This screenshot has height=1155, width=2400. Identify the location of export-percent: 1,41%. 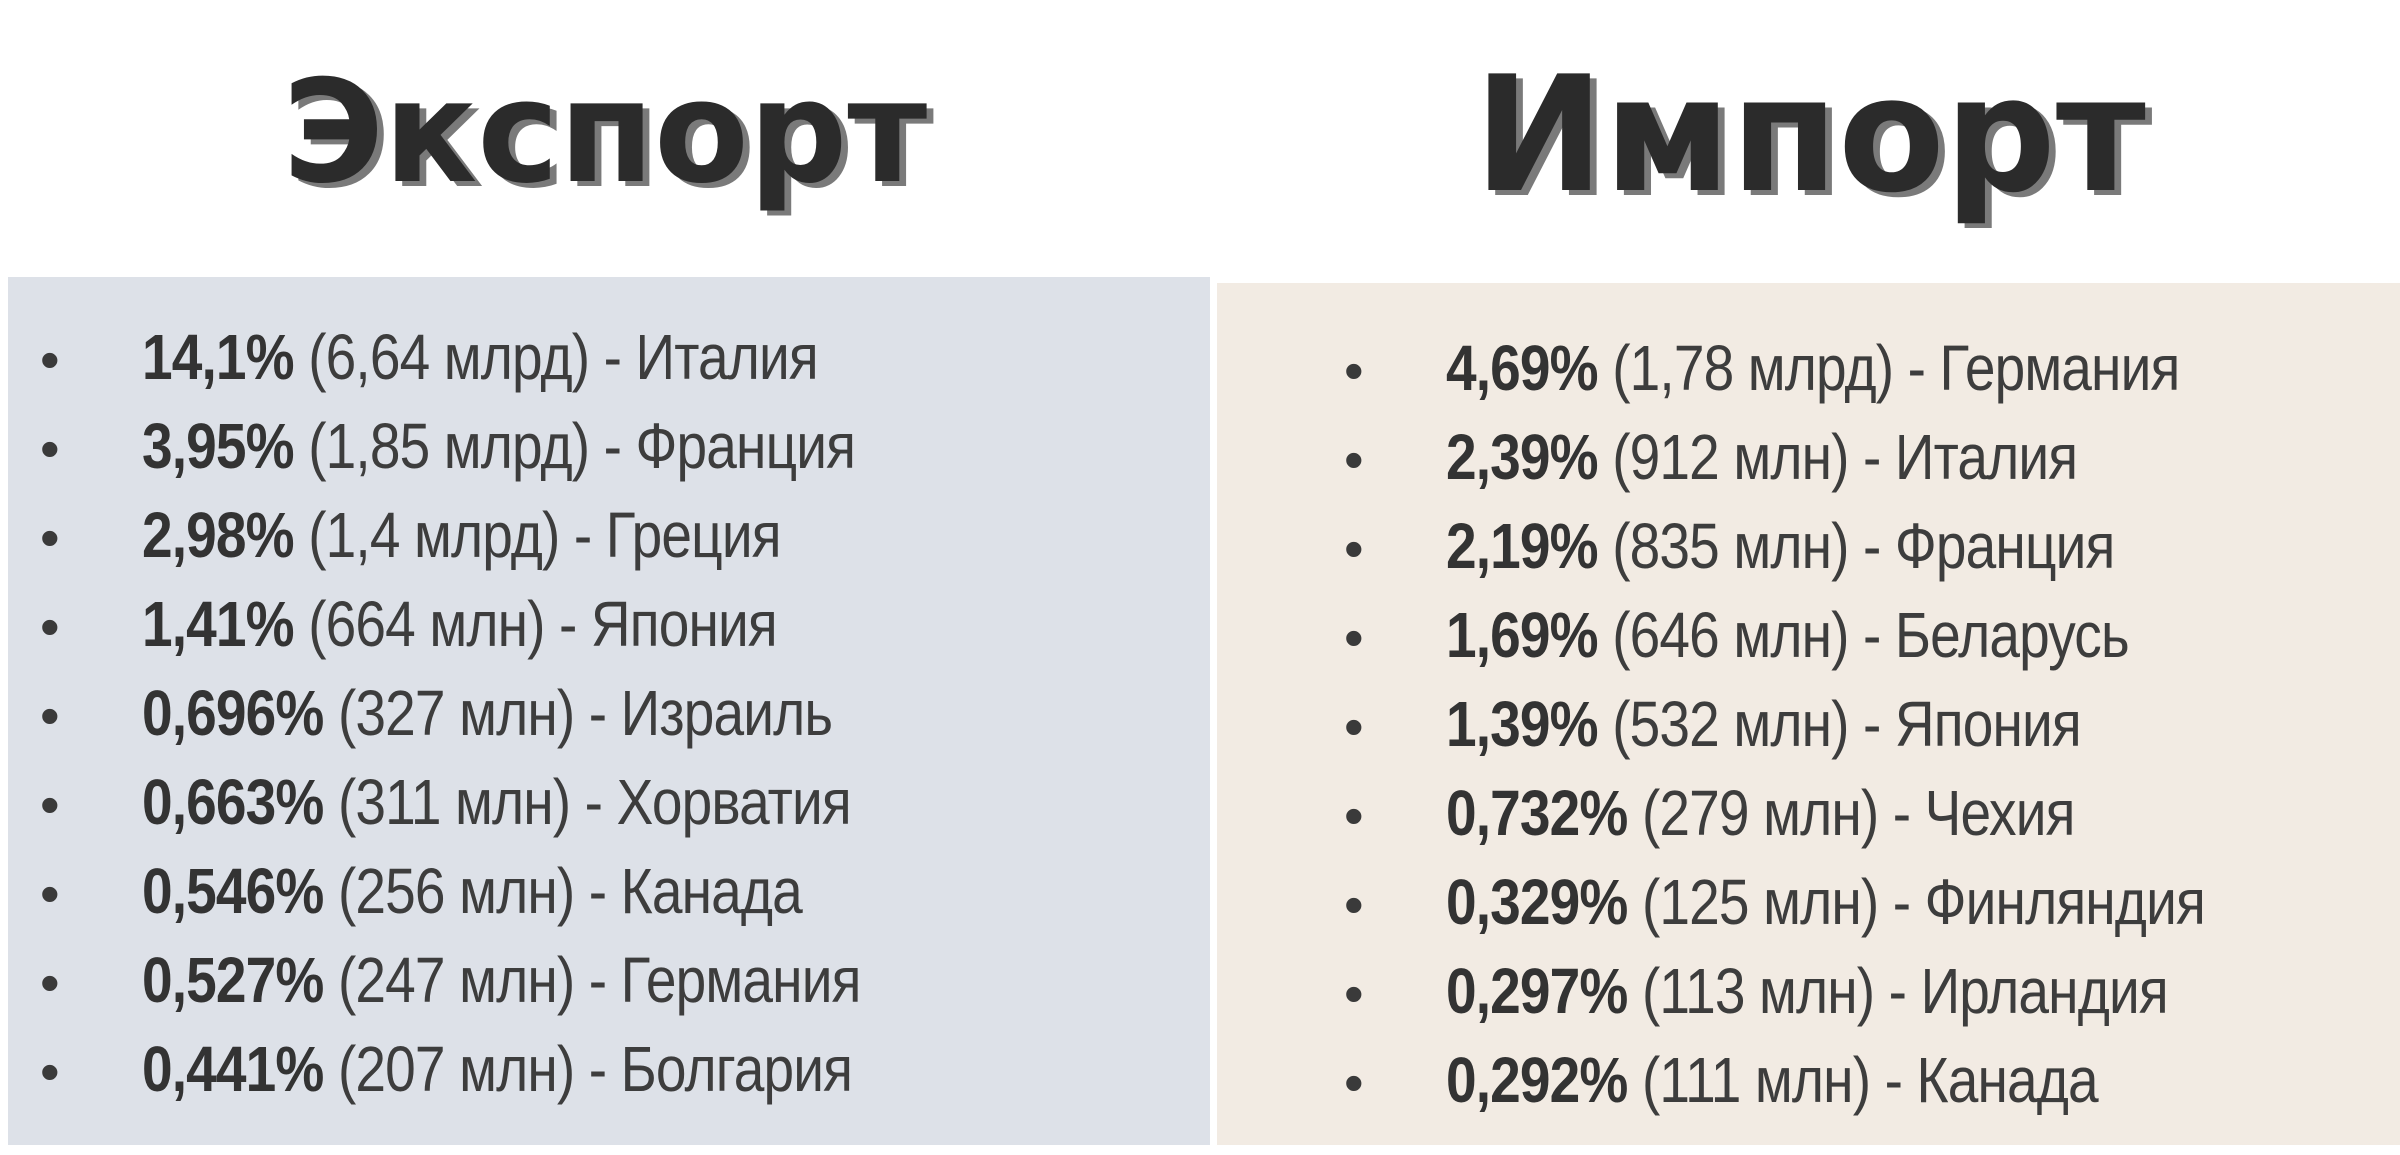
(218, 624).